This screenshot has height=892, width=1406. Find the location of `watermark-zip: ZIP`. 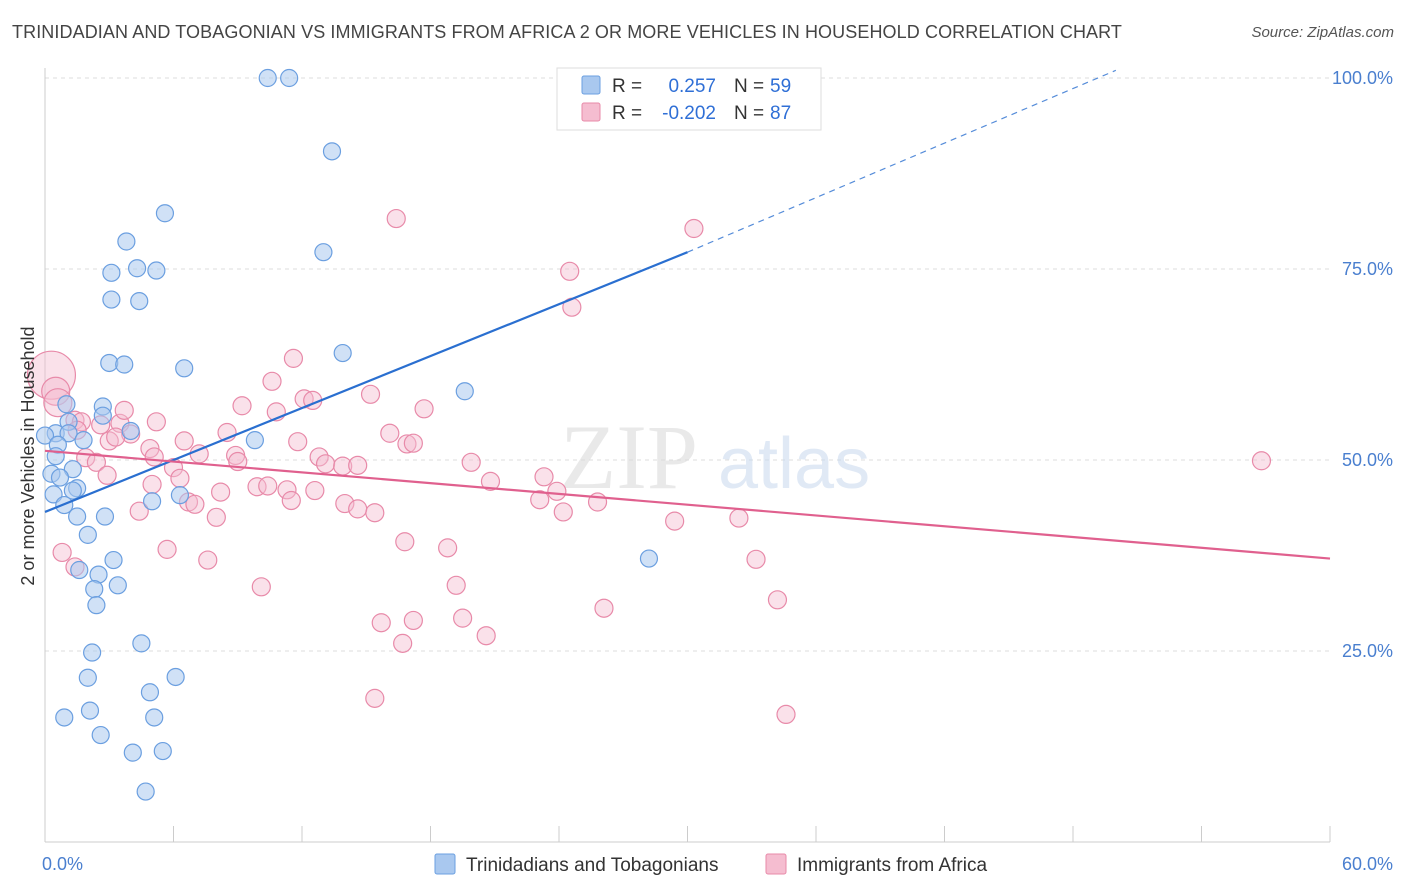

watermark-zip: ZIP is located at coordinates (629, 457).